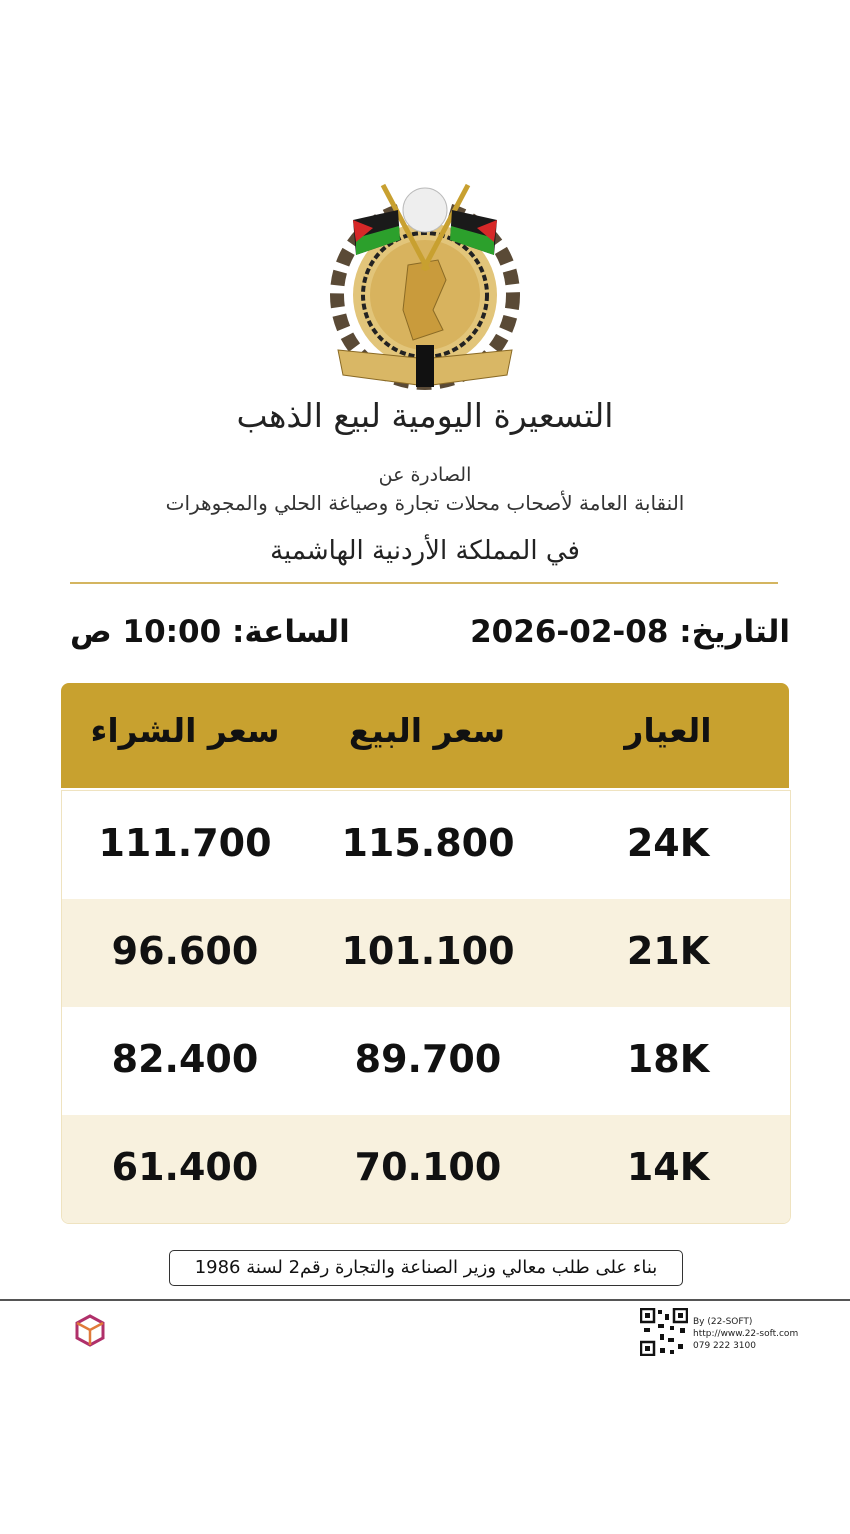  I want to click on karat-cell: 21K, so click(668, 951).